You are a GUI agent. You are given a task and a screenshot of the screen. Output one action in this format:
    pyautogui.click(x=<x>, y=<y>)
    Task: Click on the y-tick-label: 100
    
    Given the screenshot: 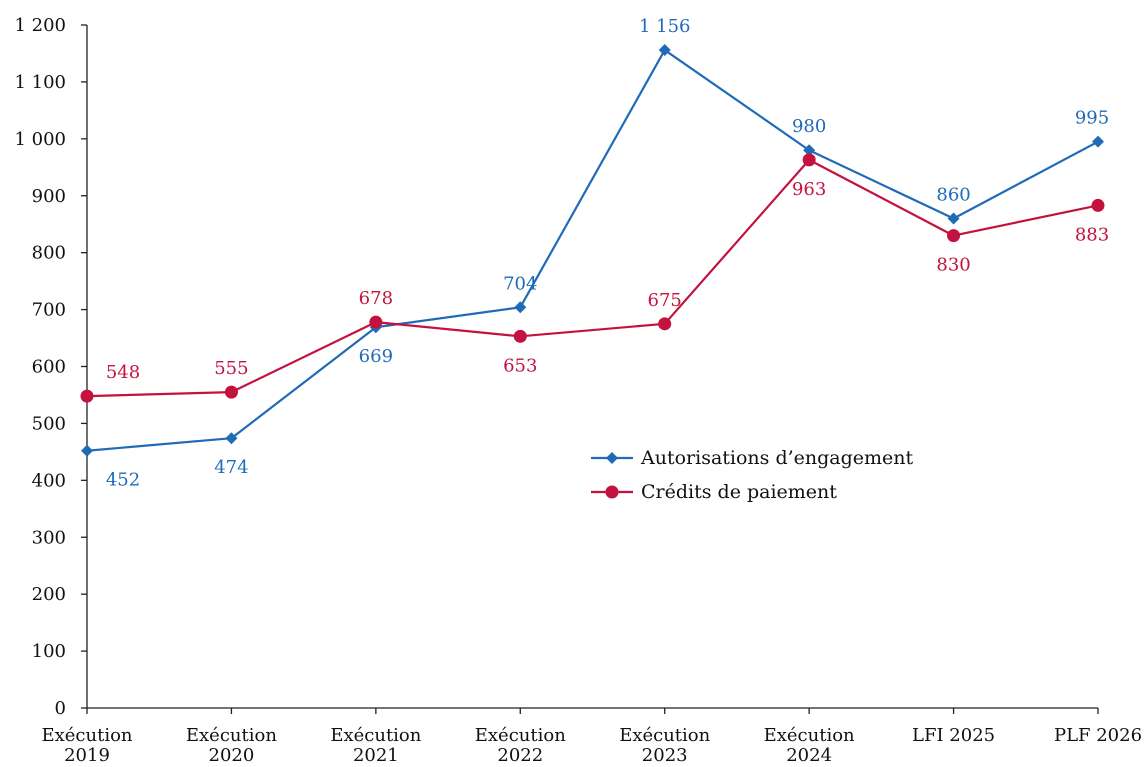 What is the action you would take?
    pyautogui.click(x=49, y=651)
    